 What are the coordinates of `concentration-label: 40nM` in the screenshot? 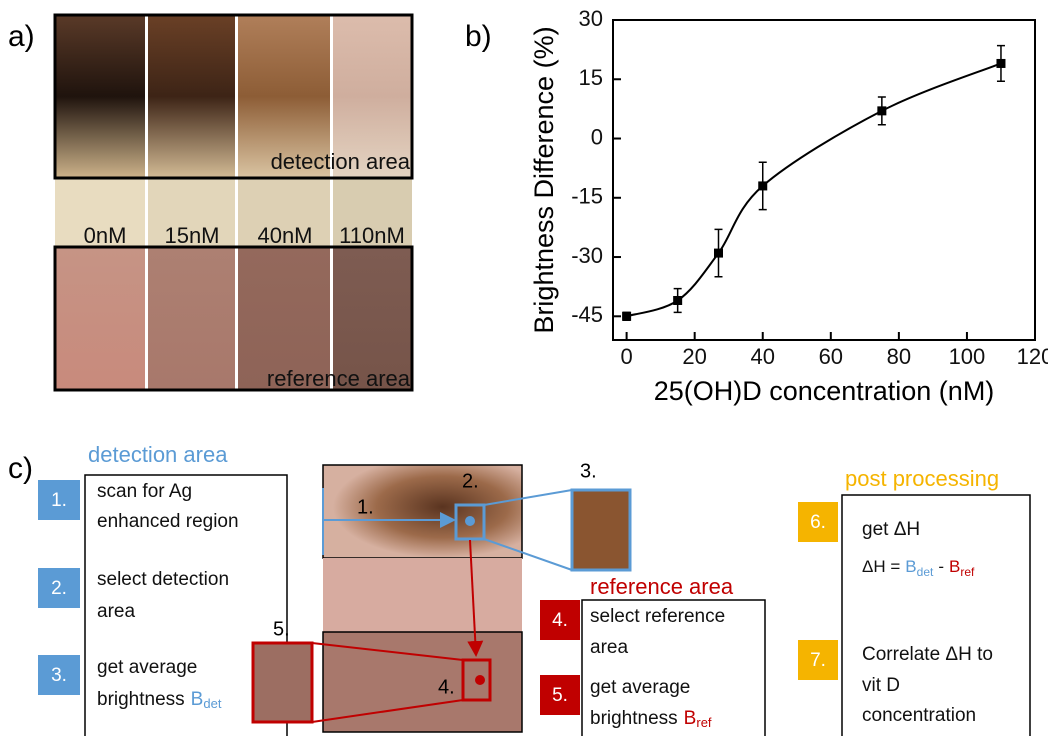 It's located at (284, 235).